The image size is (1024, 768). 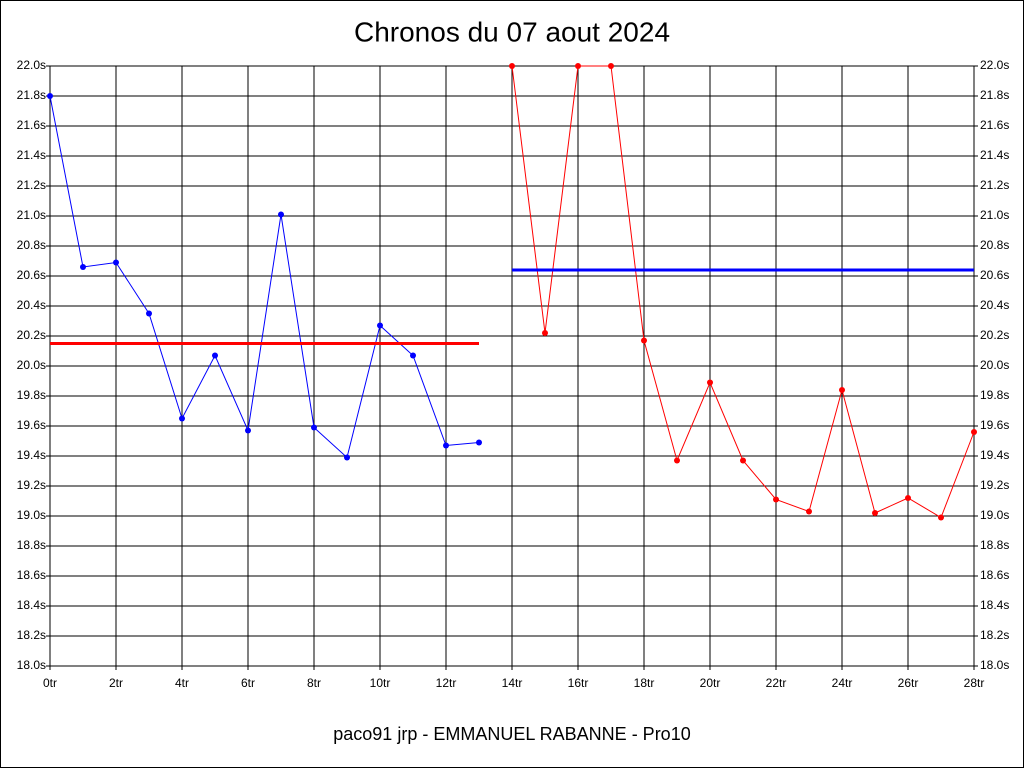 What do you see at coordinates (512, 683) in the screenshot?
I see `x-tick-label: 14tr` at bounding box center [512, 683].